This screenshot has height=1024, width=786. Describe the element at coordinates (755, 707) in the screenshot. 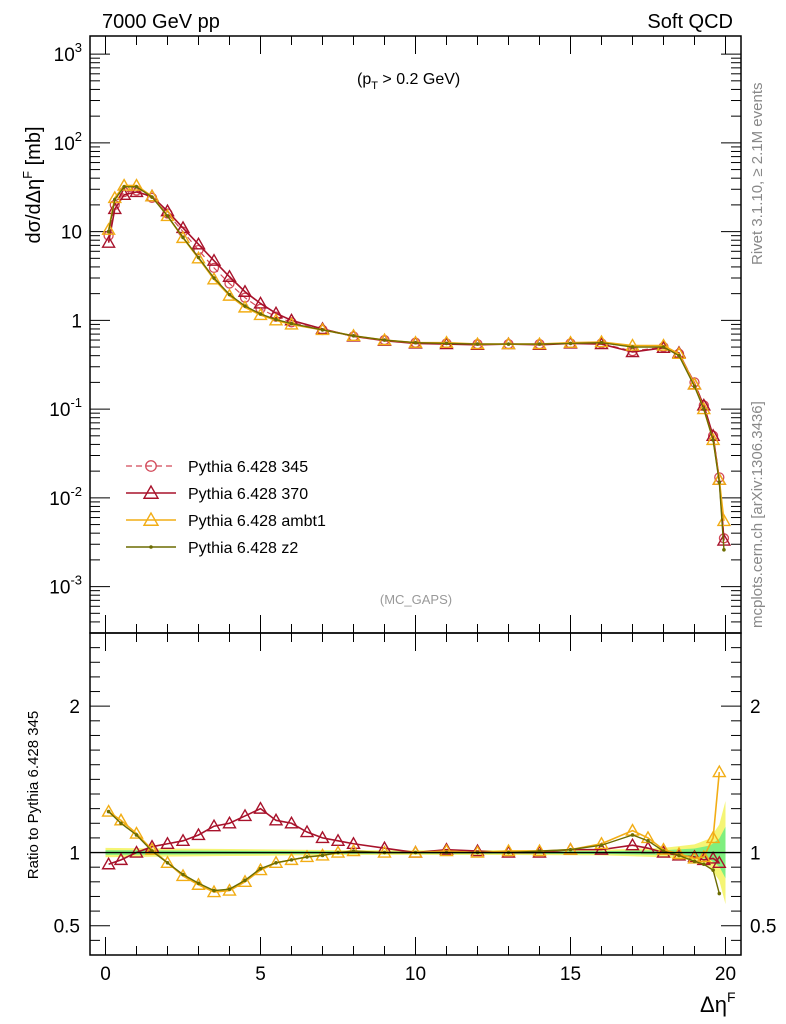

I see `ratio-y-tick-label-right: 2` at that location.